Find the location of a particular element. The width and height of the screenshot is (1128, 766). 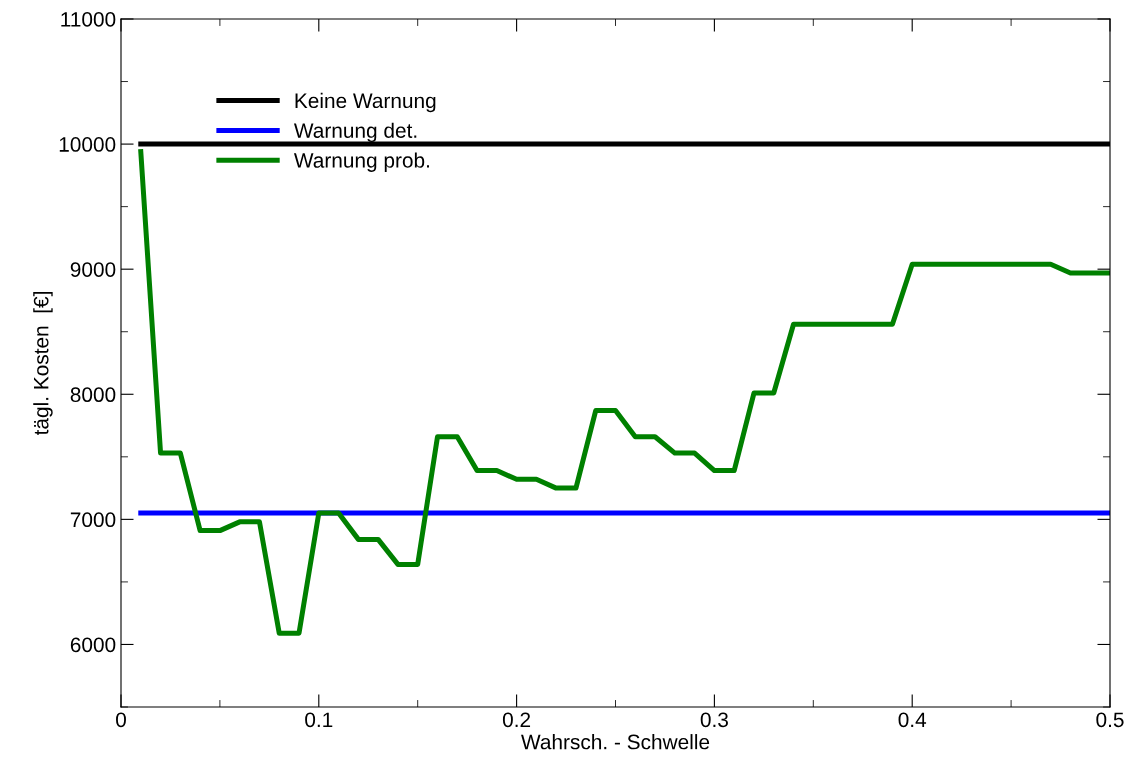

x-tick-label: 0.4 is located at coordinates (912, 720).